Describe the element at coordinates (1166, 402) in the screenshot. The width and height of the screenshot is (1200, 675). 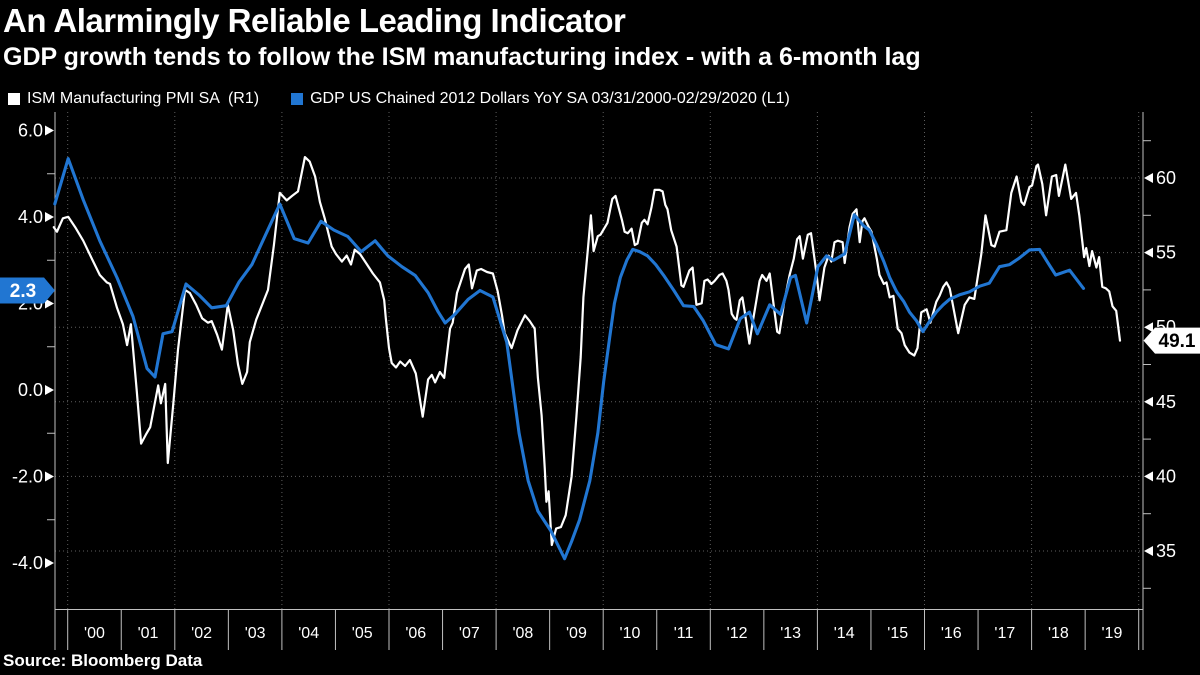
I see `right-axis-tick-label: 45` at that location.